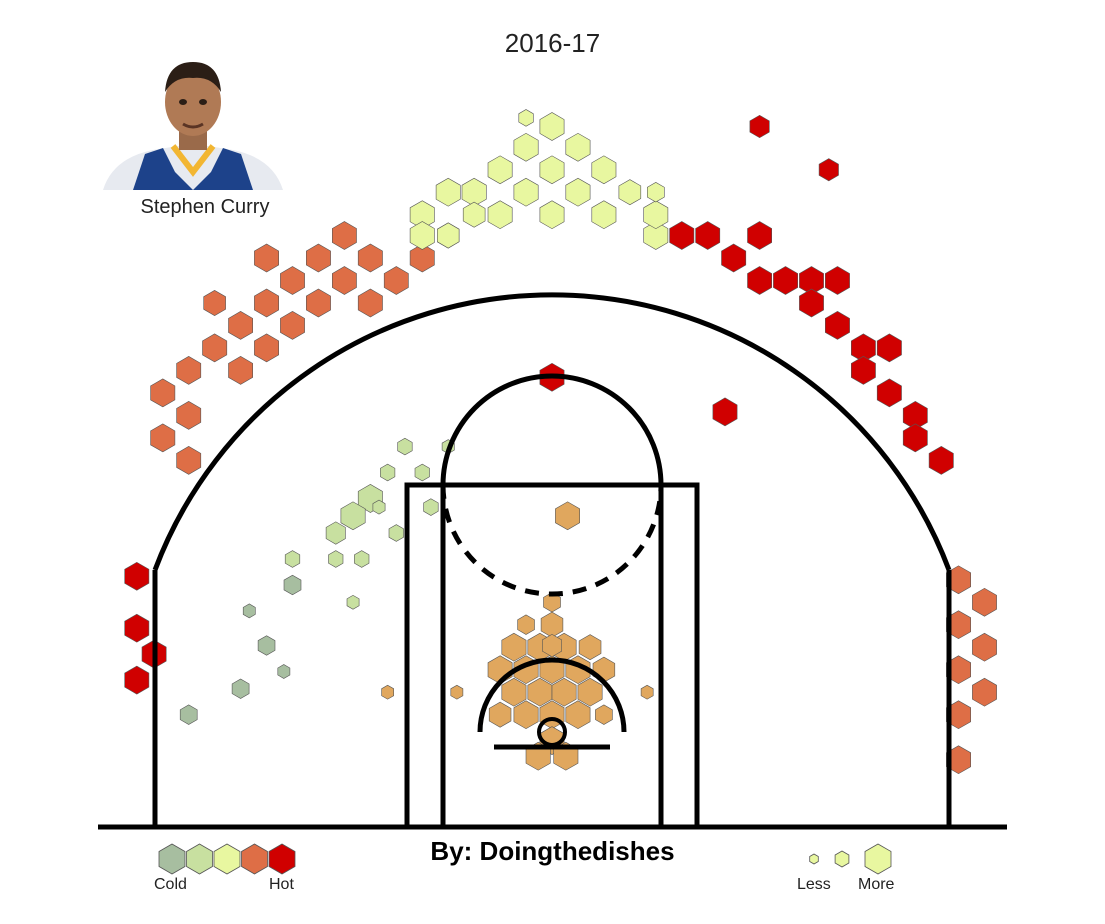 The width and height of the screenshot is (1105, 924). What do you see at coordinates (170, 884) in the screenshot?
I see `legend-cold-label: Cold` at bounding box center [170, 884].